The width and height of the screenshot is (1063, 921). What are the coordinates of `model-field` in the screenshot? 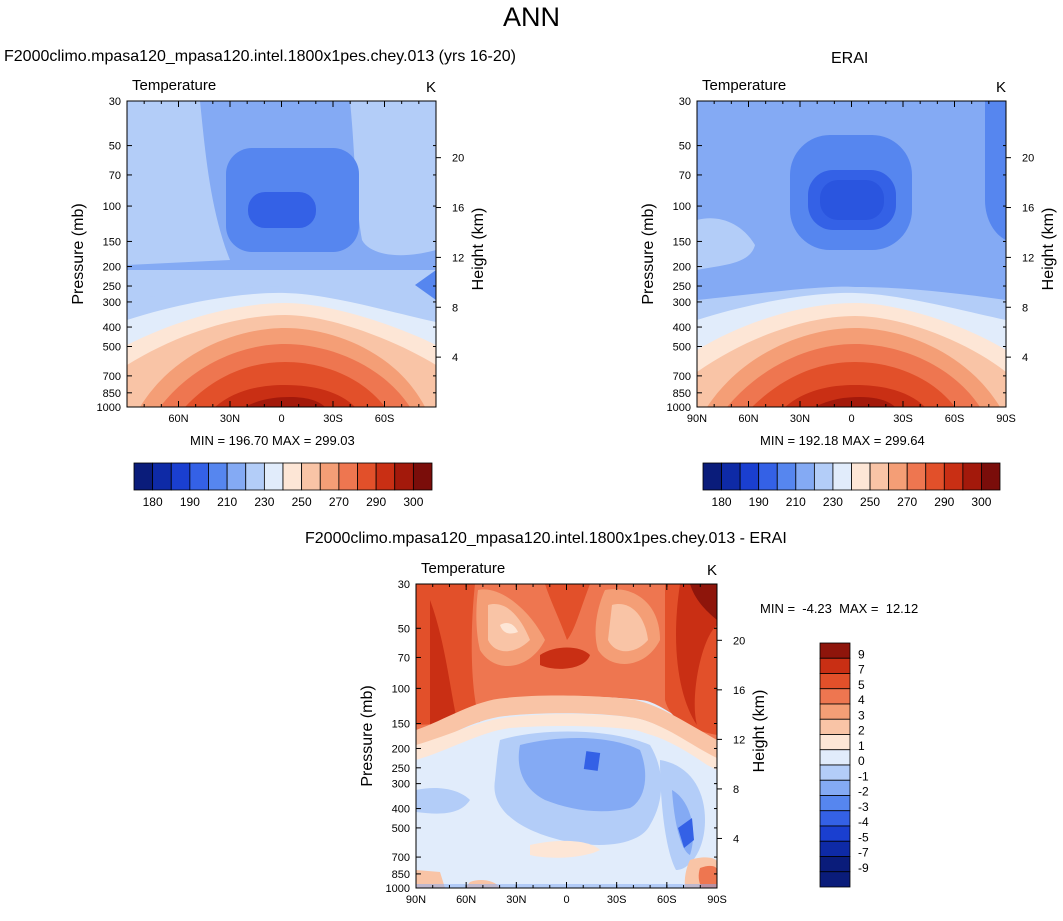 It's located at (281, 254).